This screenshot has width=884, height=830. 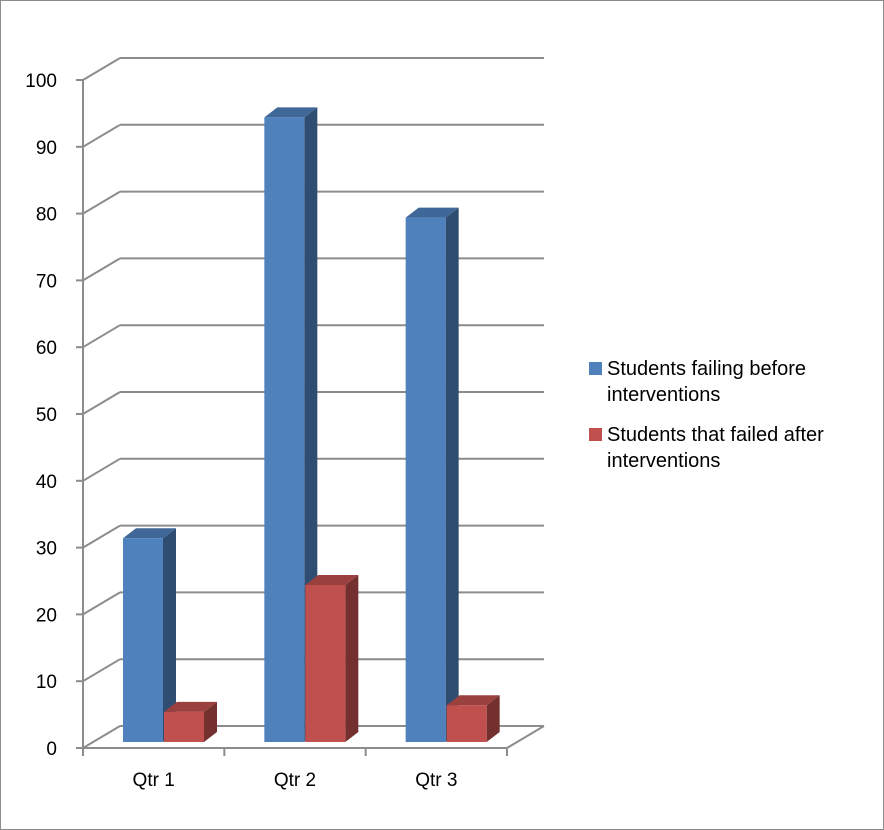 I want to click on legend-label: Students that failed after, so click(x=715, y=435).